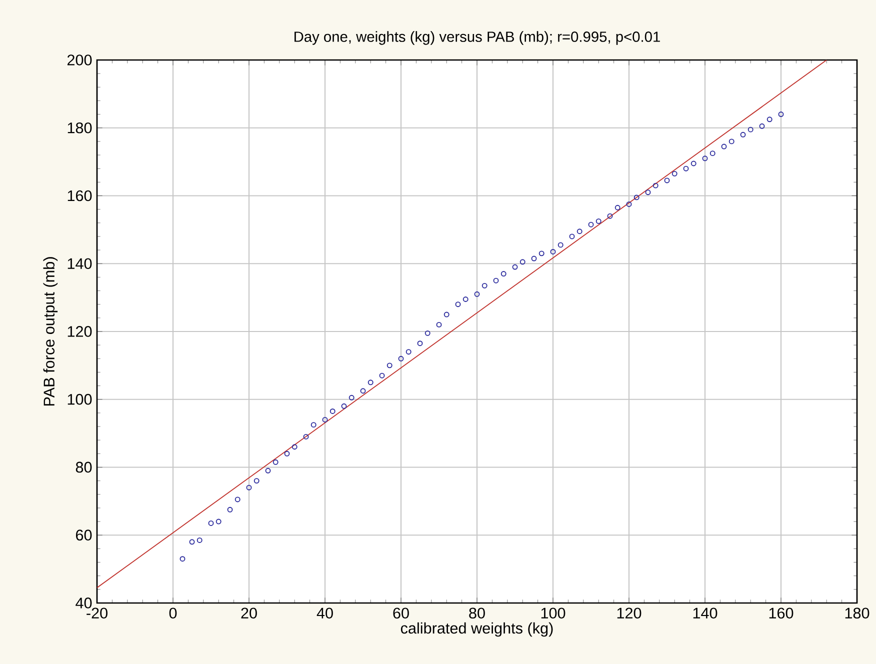  What do you see at coordinates (477, 38) in the screenshot?
I see `chart-title: Day one, weights (kg) versus PAB (mb); r=0.995, p<0.01` at bounding box center [477, 38].